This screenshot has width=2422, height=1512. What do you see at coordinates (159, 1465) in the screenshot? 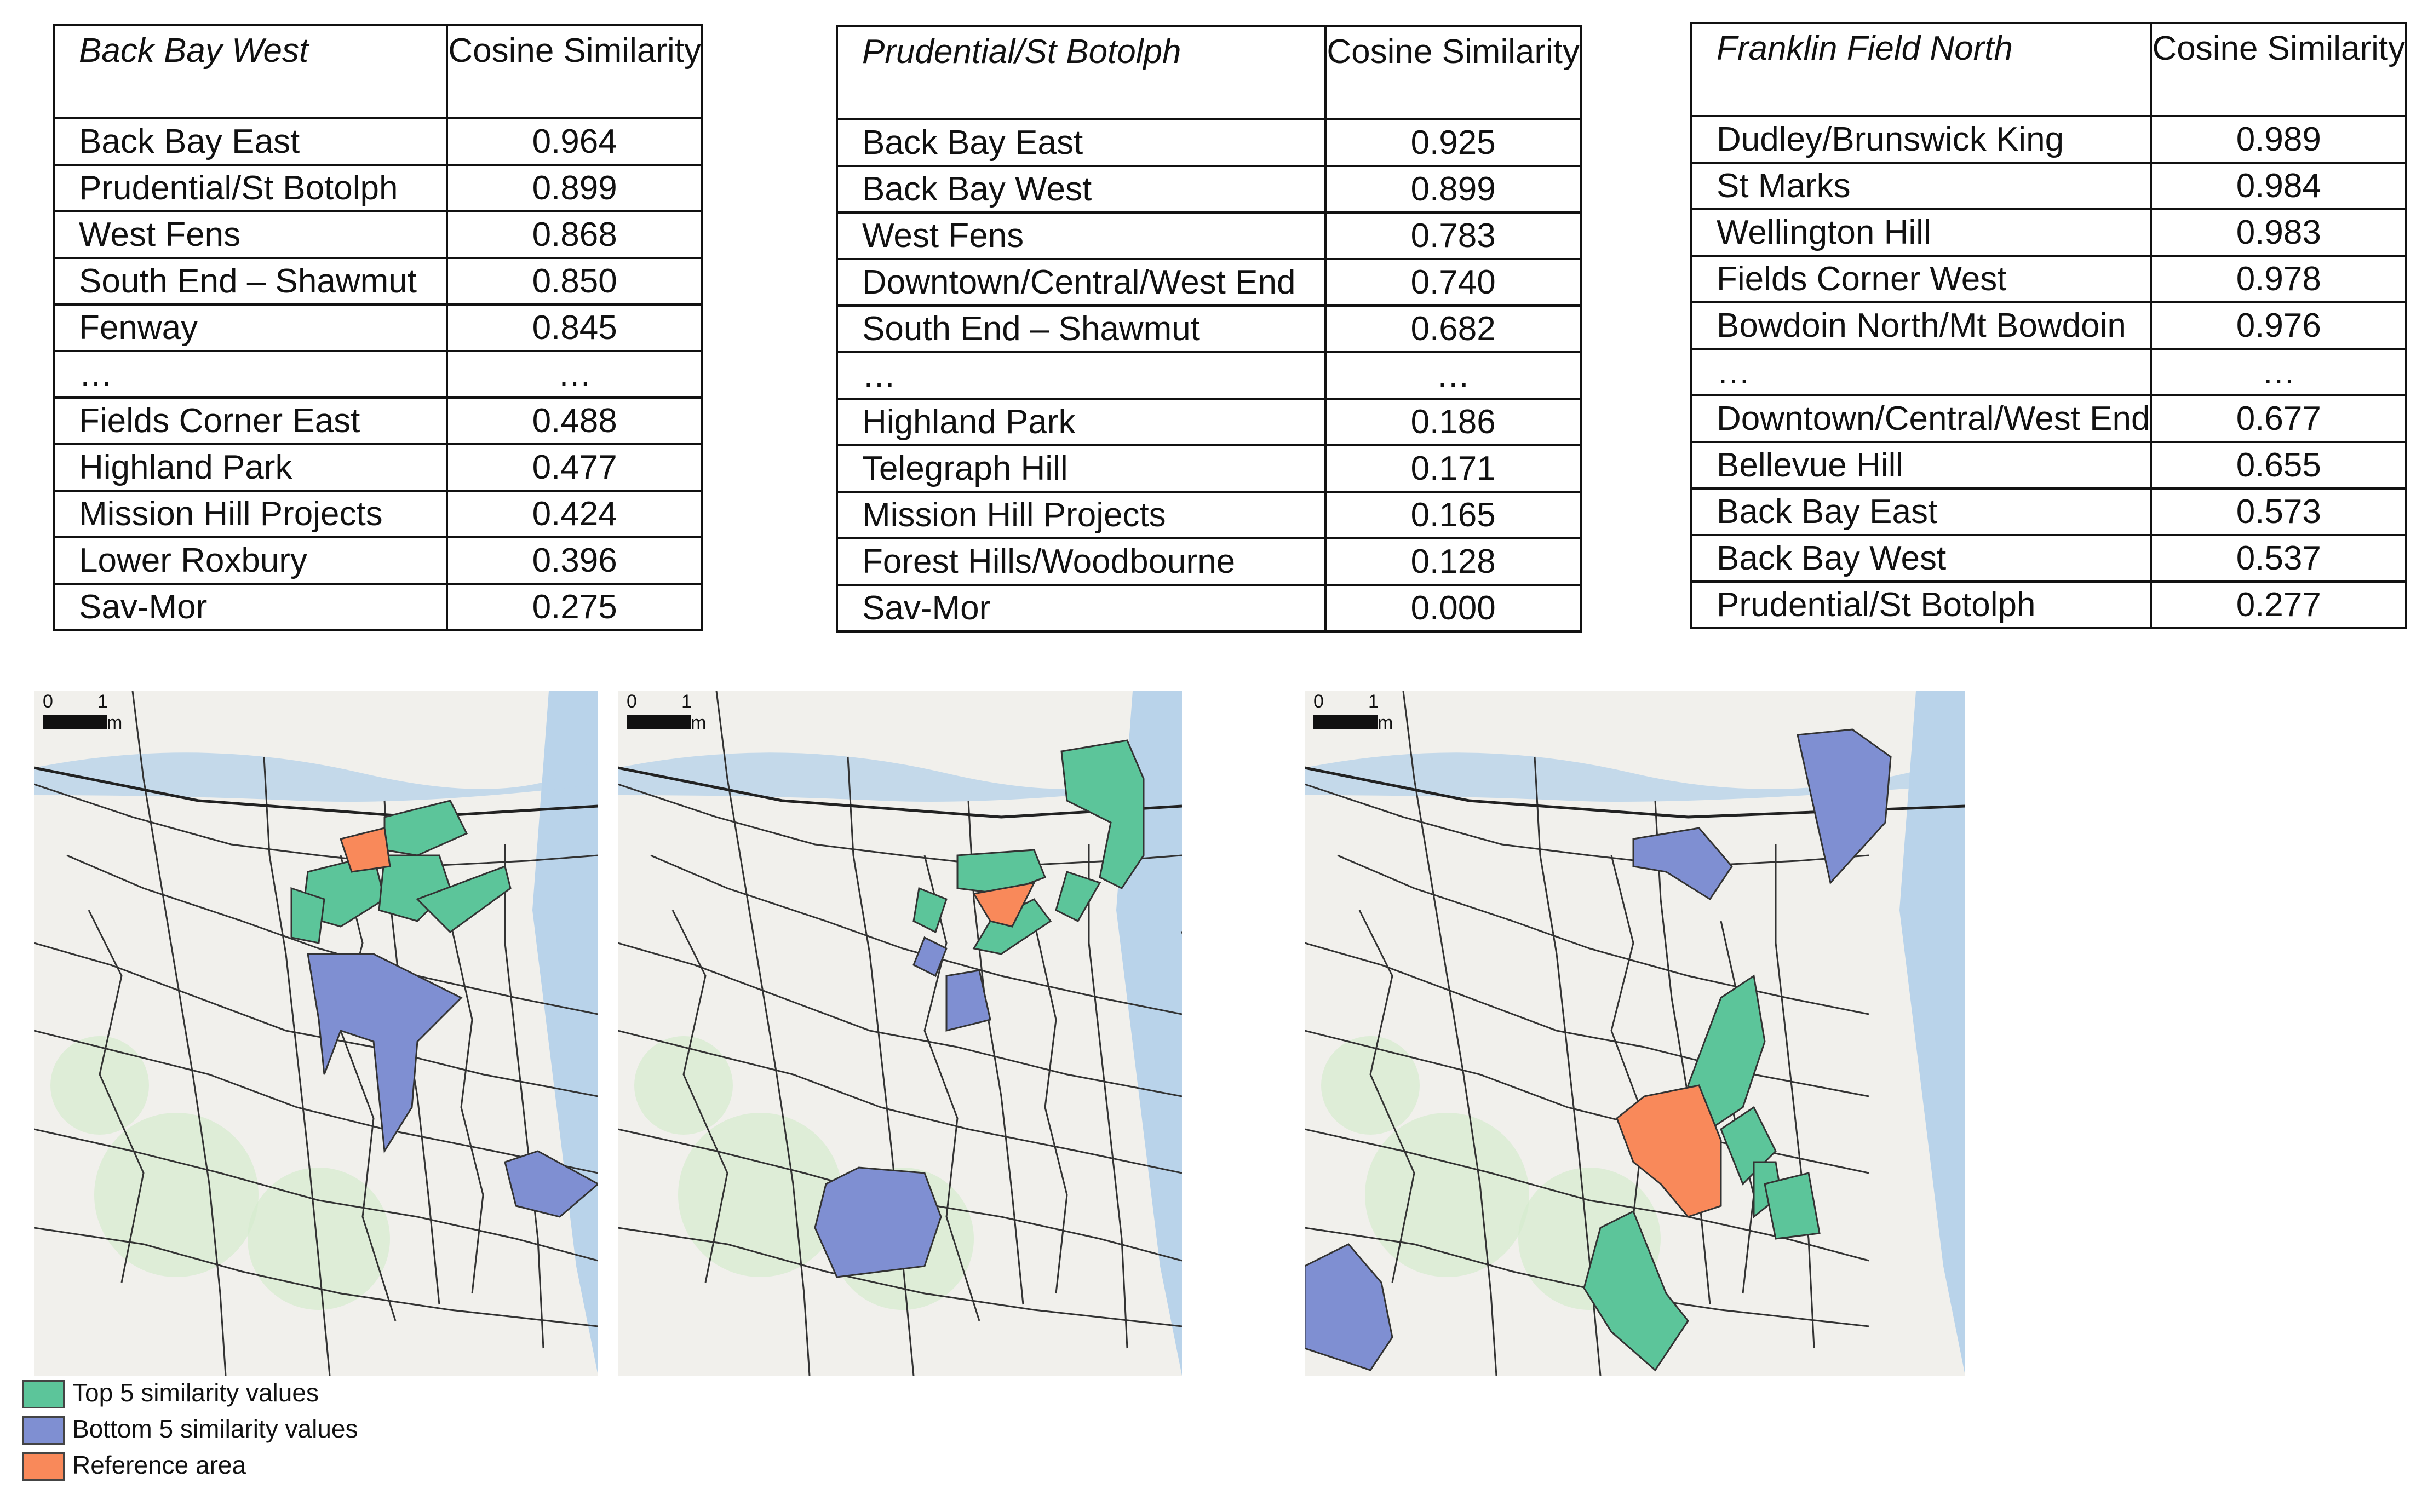
I see `legend-label-reference: Reference area` at bounding box center [159, 1465].